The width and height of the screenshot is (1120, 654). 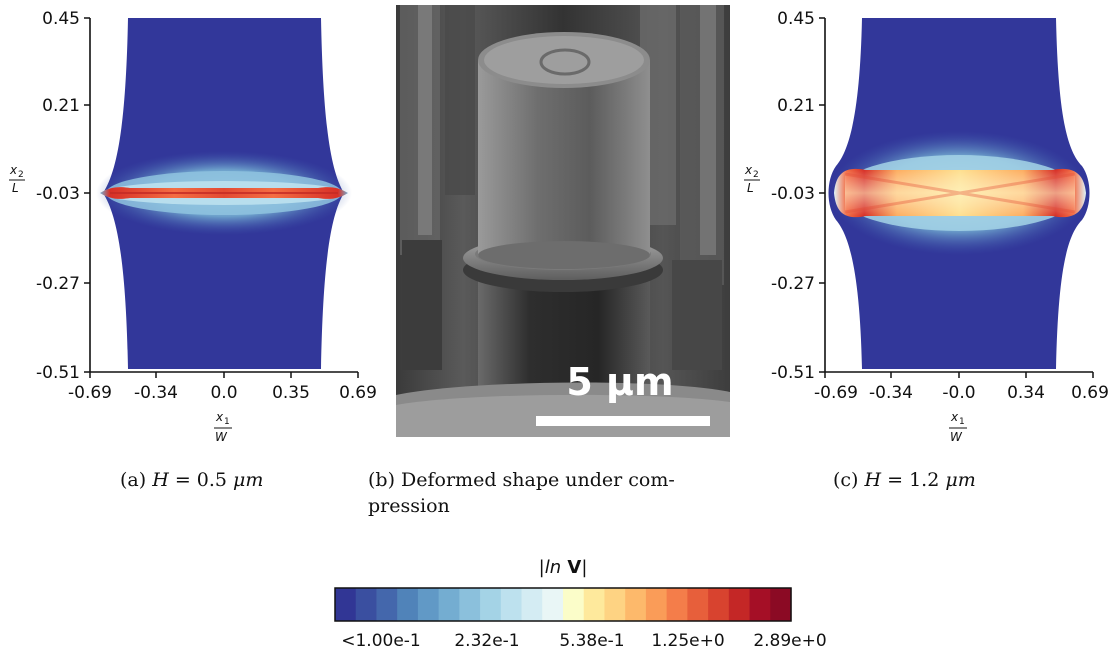 I want to click on panel-c-y-axis-label: x 2 L, so click(x=752, y=179).